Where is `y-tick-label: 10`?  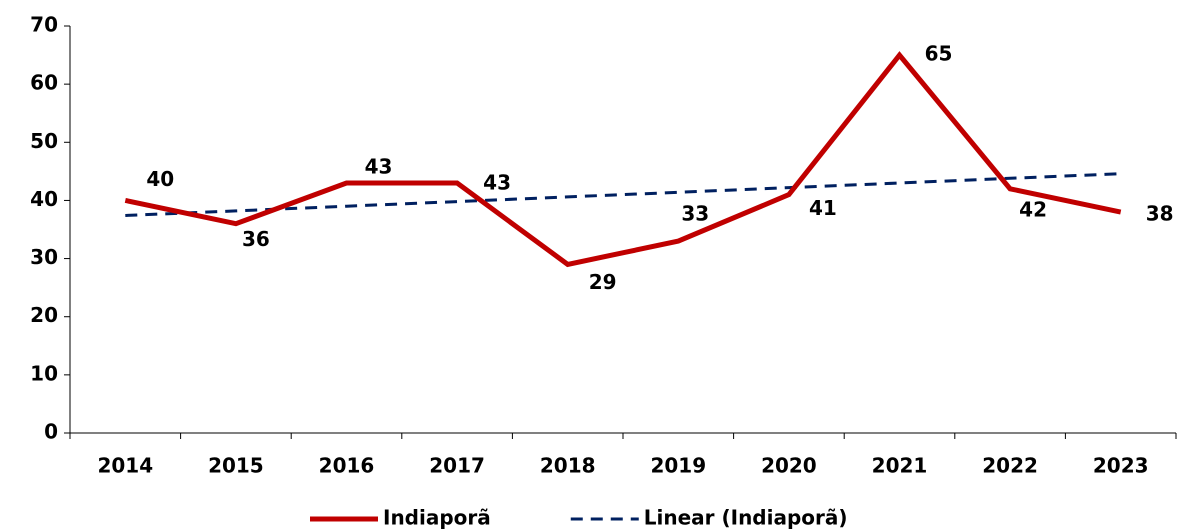 y-tick-label: 10 is located at coordinates (44, 373).